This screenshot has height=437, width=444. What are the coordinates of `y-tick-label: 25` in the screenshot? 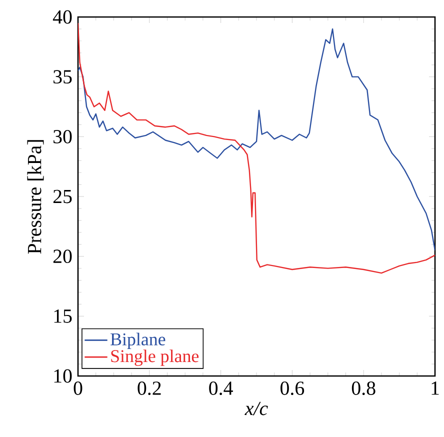 It's located at (62, 197).